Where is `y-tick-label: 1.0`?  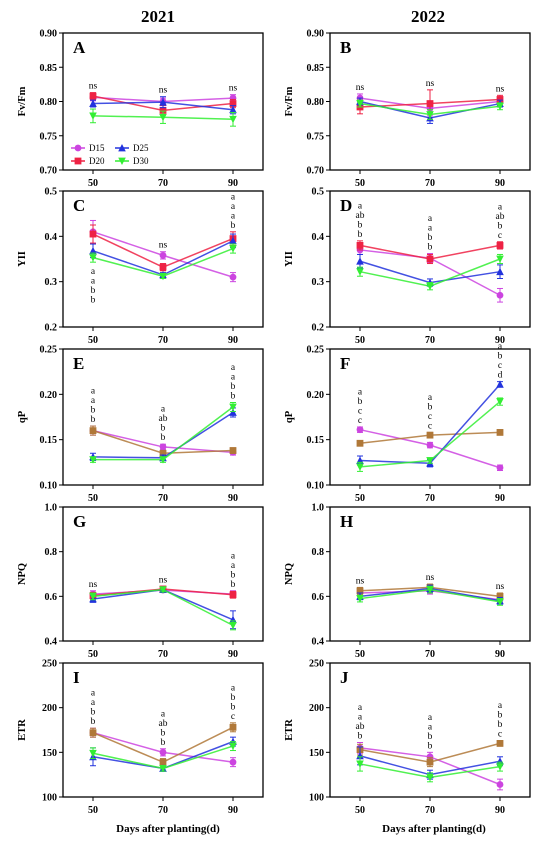 y-tick-label: 1.0 is located at coordinates (318, 508).